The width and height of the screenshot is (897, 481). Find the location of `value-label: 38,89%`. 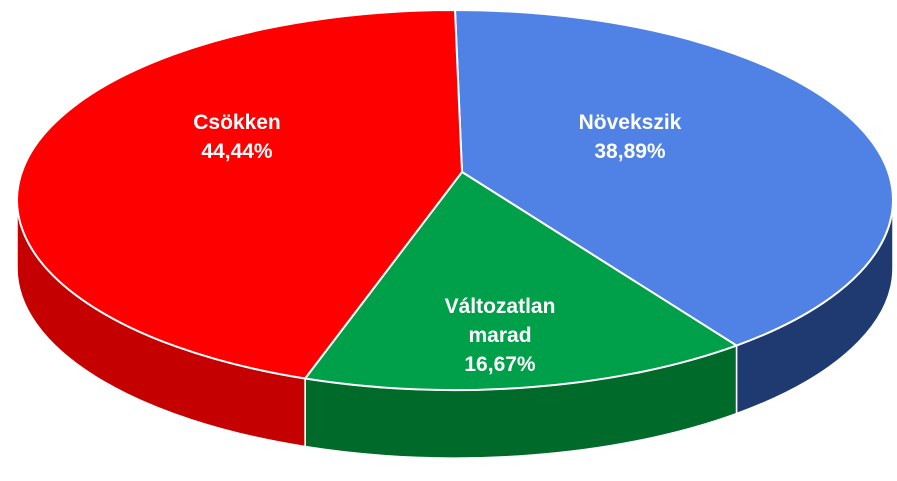

value-label: 38,89% is located at coordinates (630, 151).